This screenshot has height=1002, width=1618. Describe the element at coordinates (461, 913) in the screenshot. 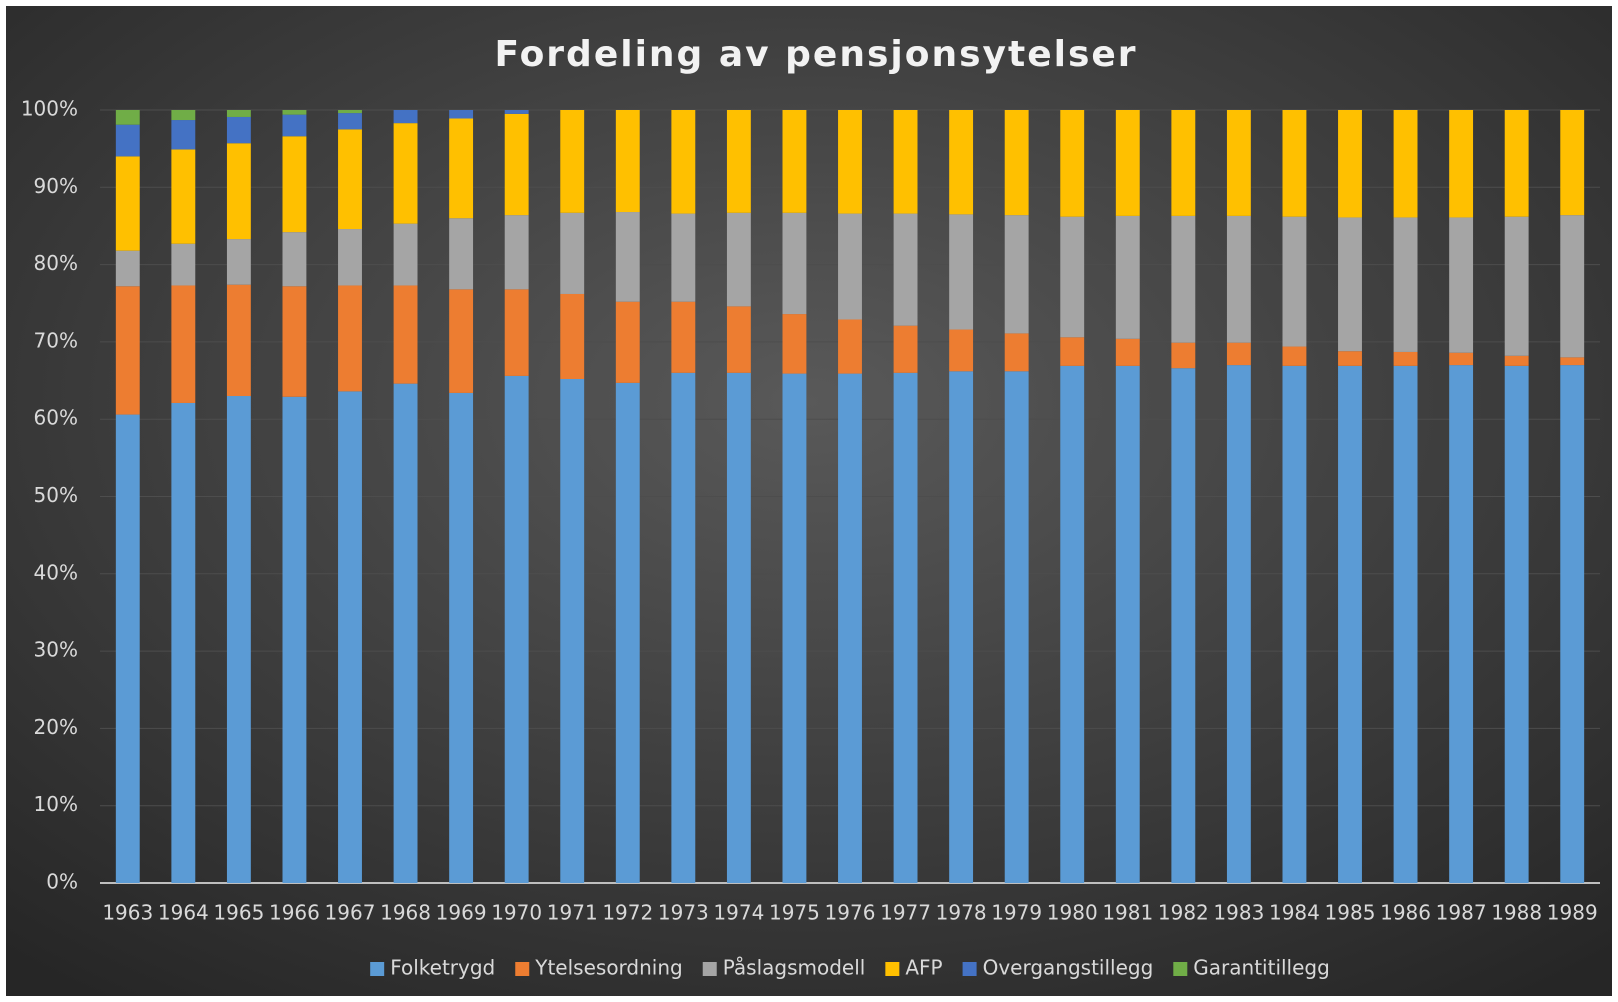

I see `x-tick-label: 1969` at that location.